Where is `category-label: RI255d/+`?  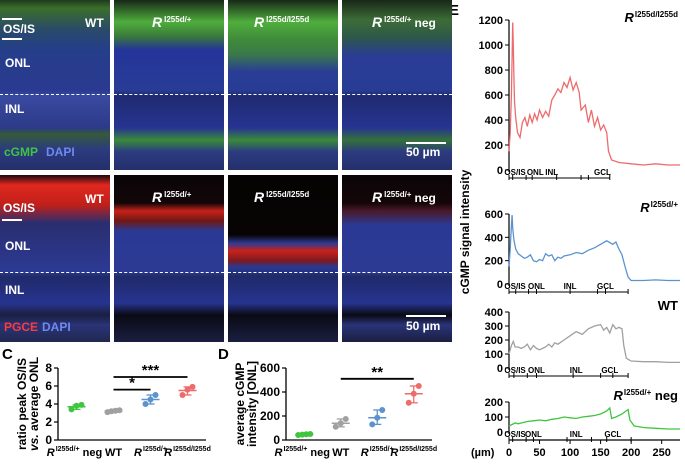
category-label: RI255d/+ is located at coordinates (150, 452).